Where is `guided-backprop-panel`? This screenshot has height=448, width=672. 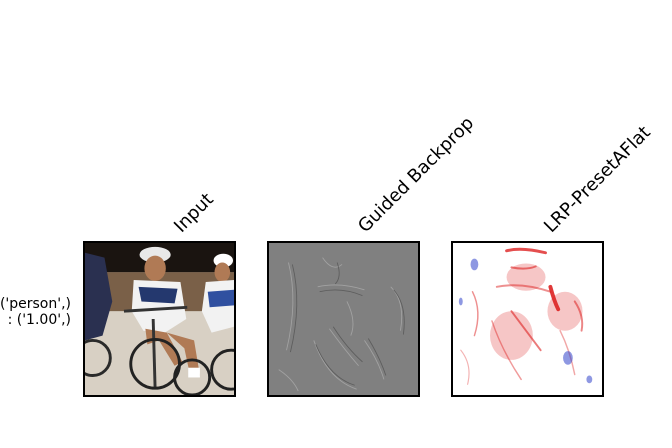
guided-backprop-panel is located at coordinates (343, 319).